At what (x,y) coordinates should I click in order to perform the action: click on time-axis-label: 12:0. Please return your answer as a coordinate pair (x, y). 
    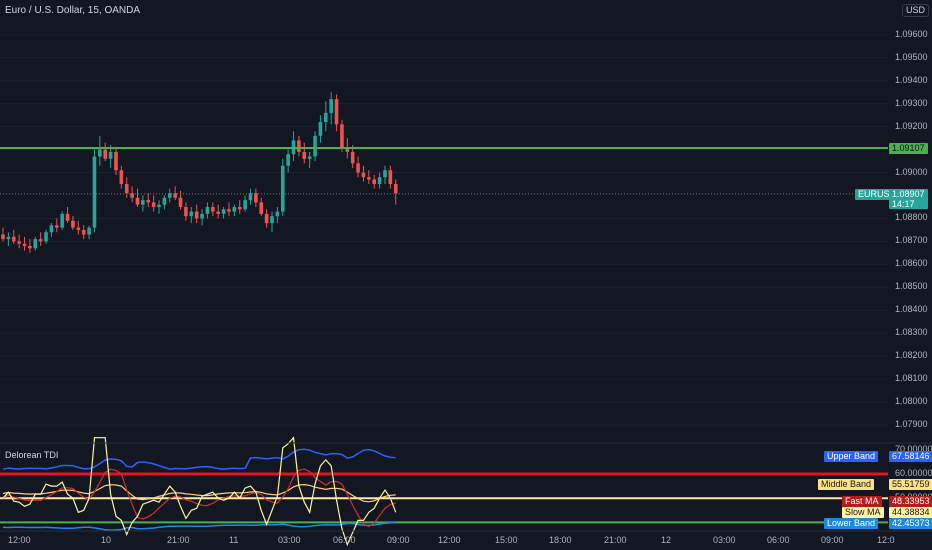
    Looking at the image, I should click on (886, 540).